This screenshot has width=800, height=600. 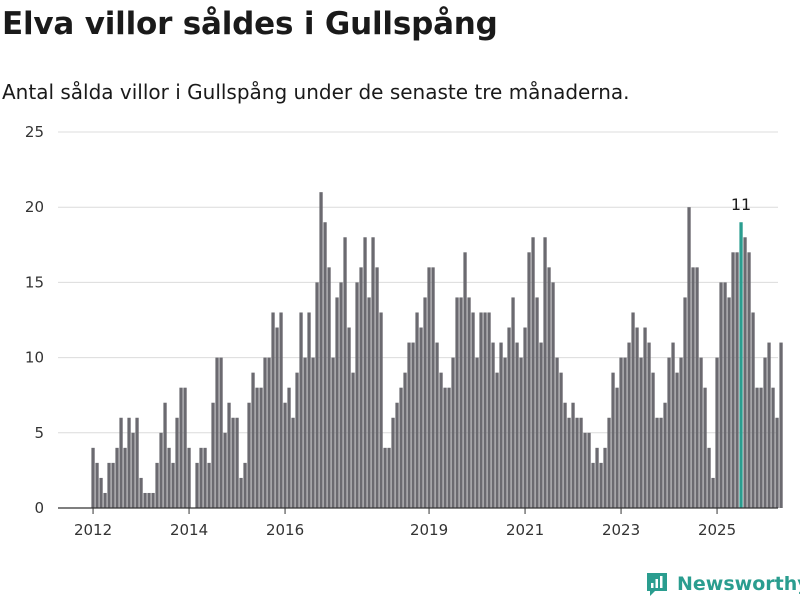 I want to click on x-tick-label: 2021, so click(x=525, y=530).